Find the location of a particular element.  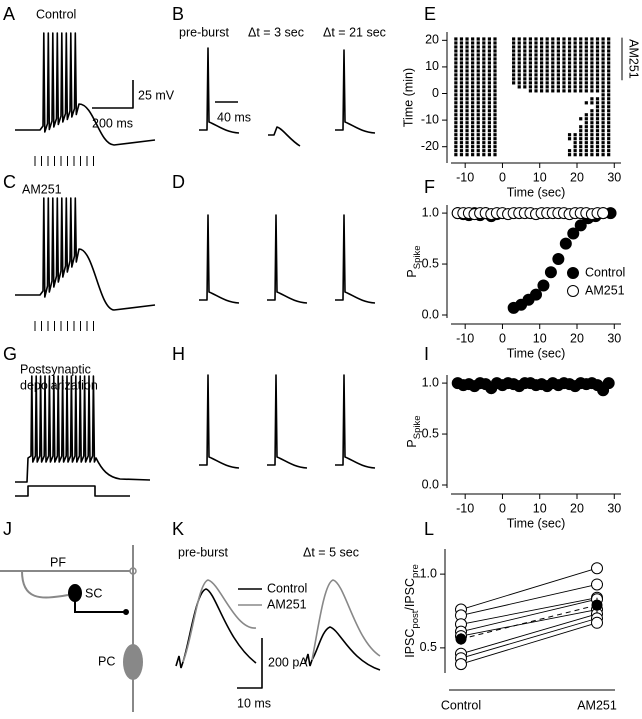

label-part: post is located at coordinates (415, 619).